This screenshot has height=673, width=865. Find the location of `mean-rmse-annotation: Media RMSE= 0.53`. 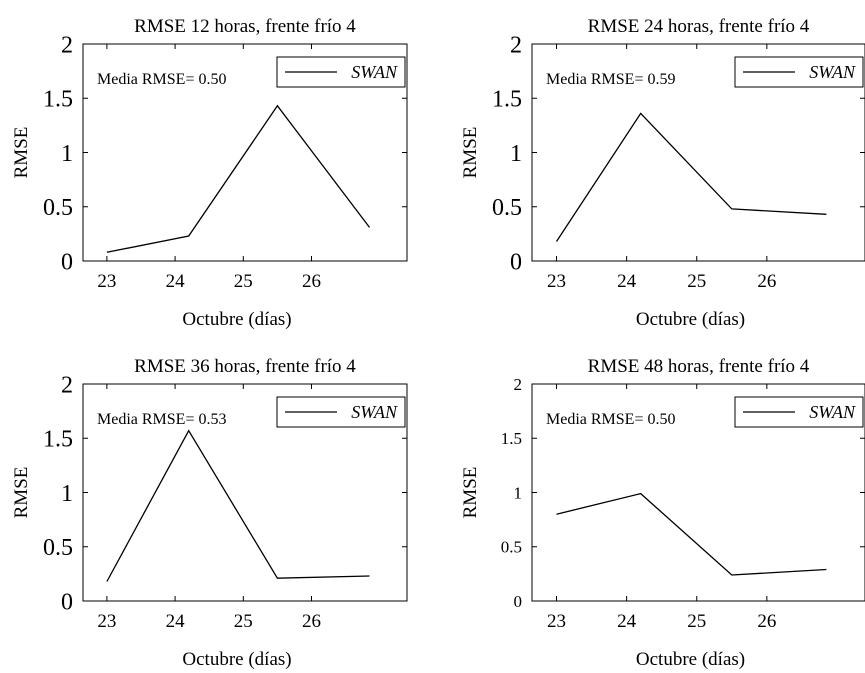

mean-rmse-annotation: Media RMSE= 0.53 is located at coordinates (161, 419).